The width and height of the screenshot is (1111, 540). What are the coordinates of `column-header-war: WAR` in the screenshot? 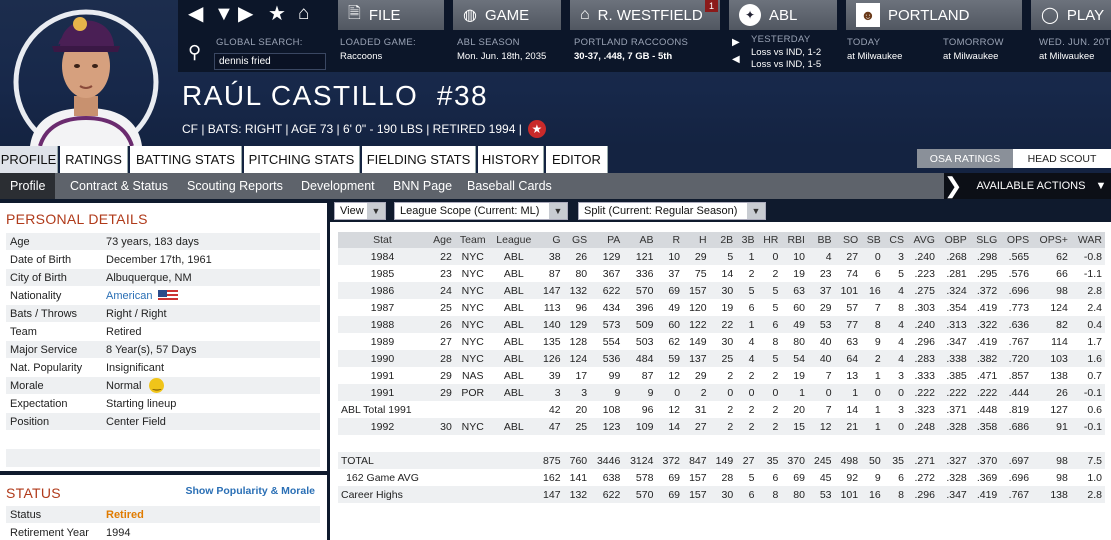 It's located at (1087, 240).